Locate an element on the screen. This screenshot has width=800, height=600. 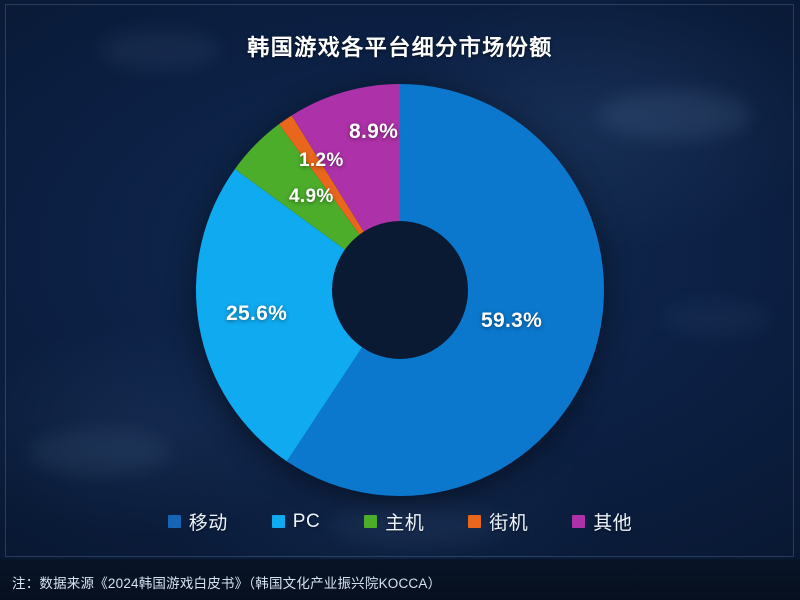
legend-item-pc: PC is located at coordinates (296, 521).